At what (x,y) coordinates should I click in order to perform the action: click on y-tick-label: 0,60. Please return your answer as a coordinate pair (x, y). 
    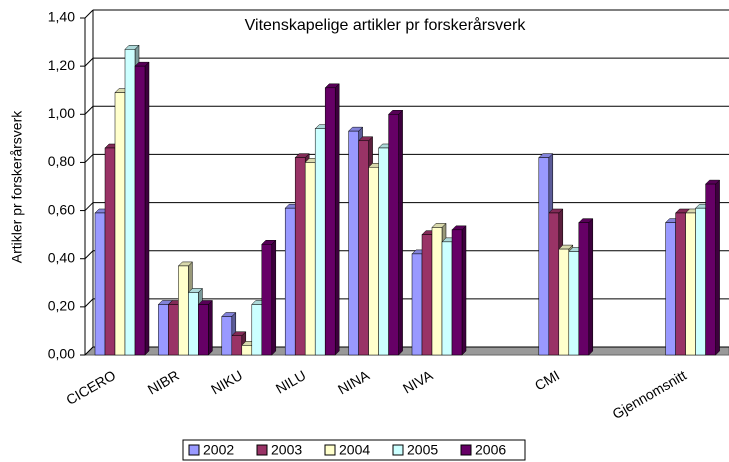
    Looking at the image, I should click on (61, 209).